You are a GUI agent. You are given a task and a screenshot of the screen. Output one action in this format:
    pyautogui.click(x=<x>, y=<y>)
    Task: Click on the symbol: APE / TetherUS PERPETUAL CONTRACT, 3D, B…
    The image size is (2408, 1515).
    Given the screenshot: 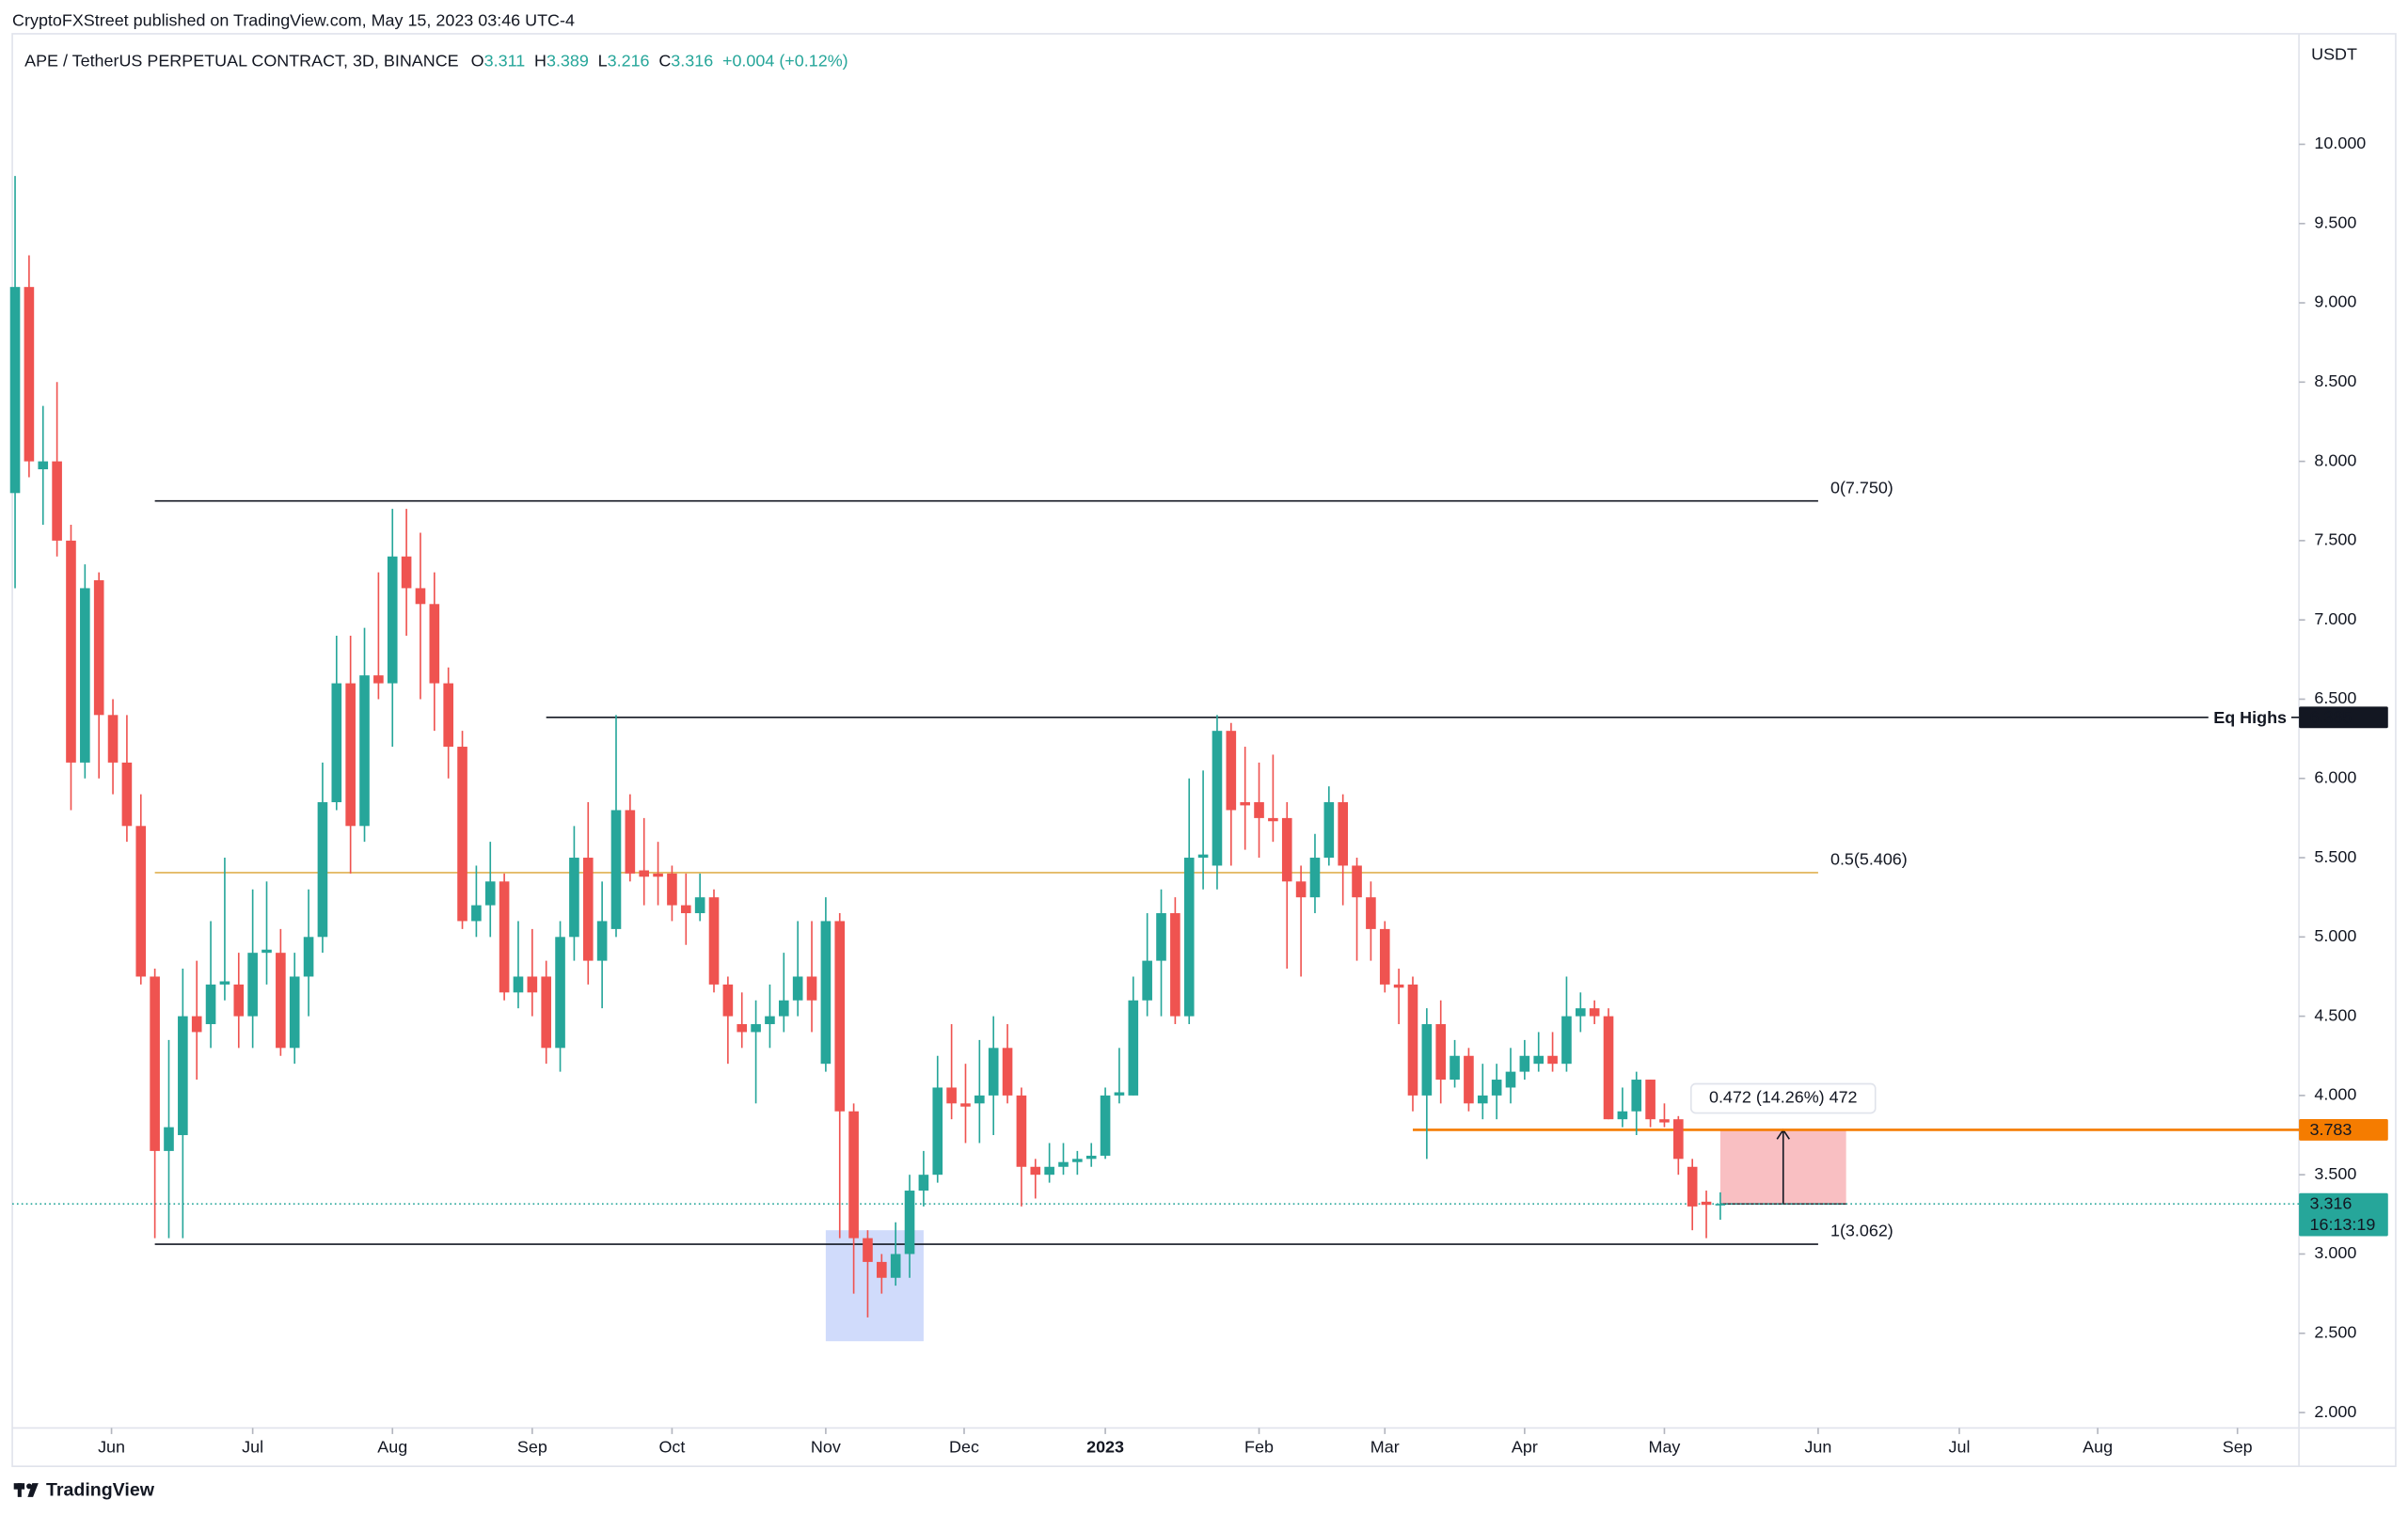 What is the action you would take?
    pyautogui.click(x=241, y=60)
    